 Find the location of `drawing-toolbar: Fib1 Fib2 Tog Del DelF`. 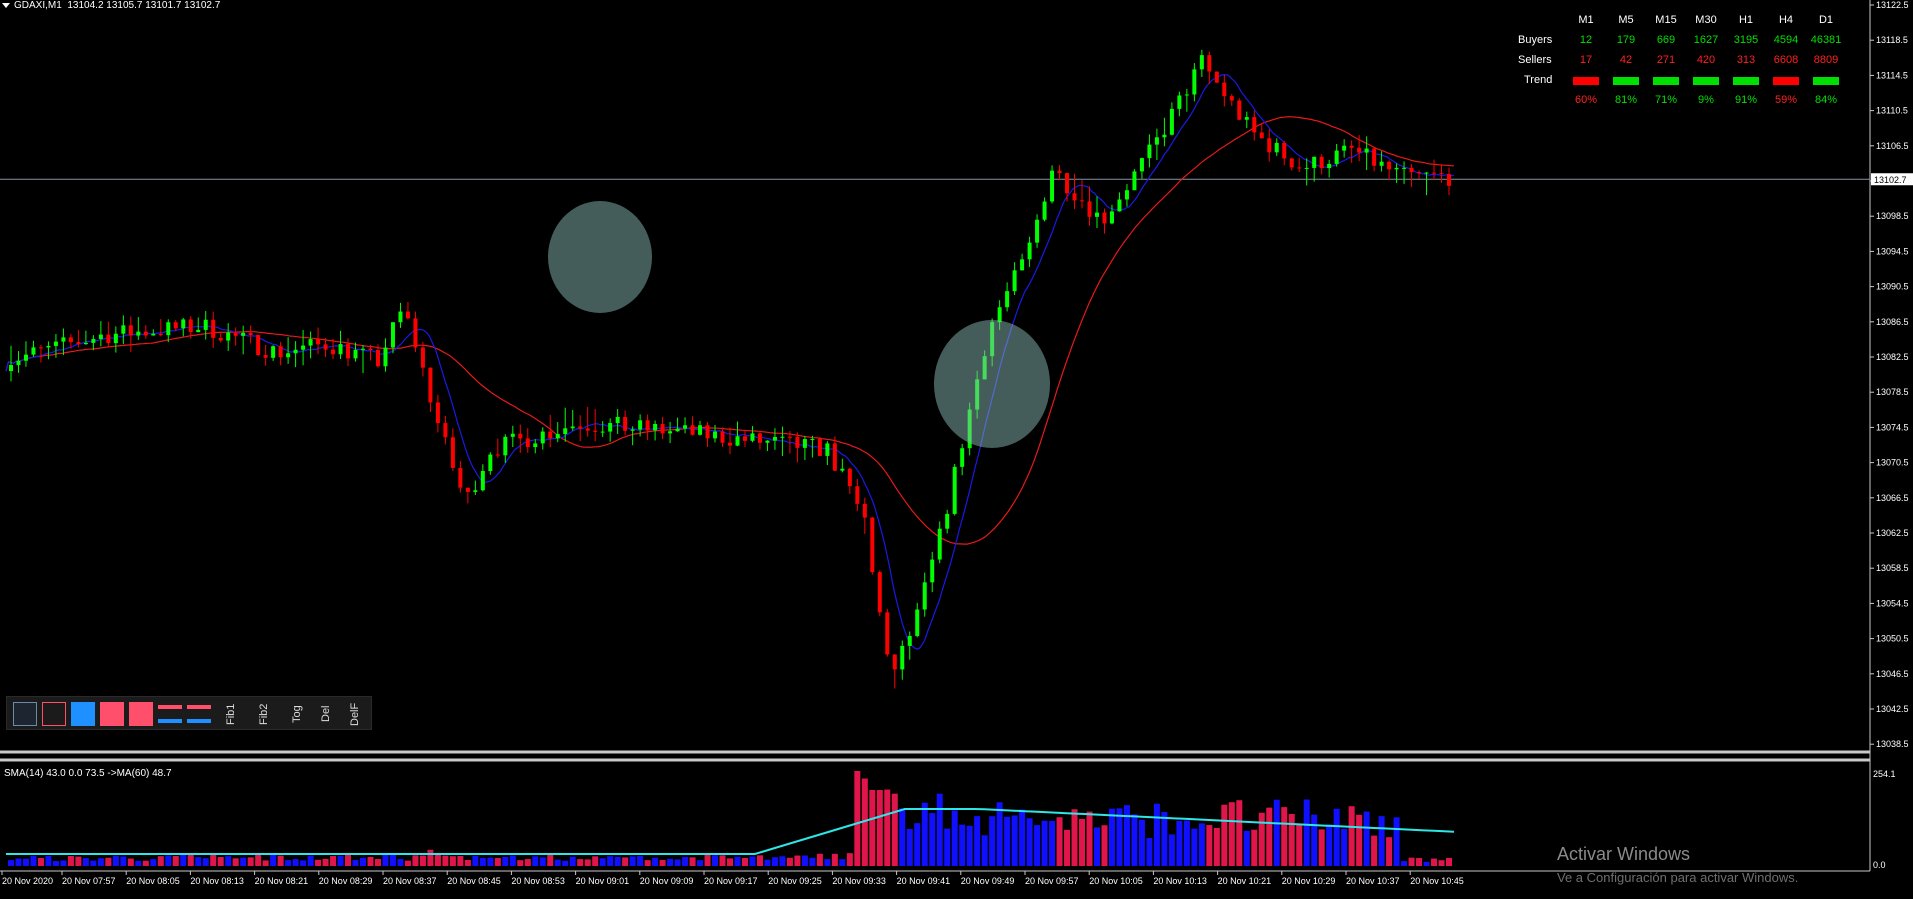

drawing-toolbar: Fib1 Fib2 Tog Del DelF is located at coordinates (189, 713).